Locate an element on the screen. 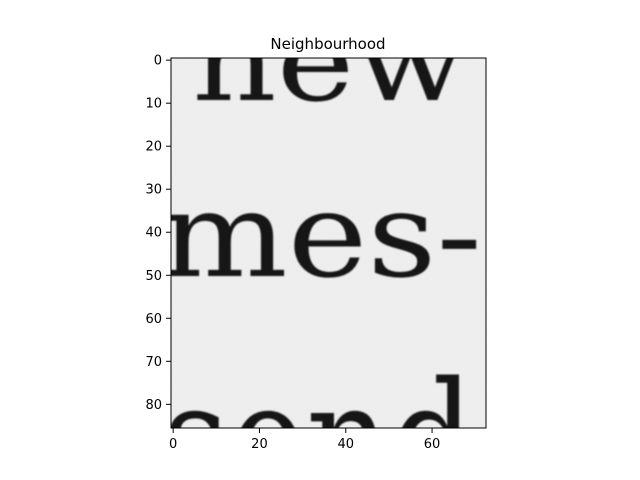 The height and width of the screenshot is (480, 640). x-tick-label: 20 is located at coordinates (259, 444).